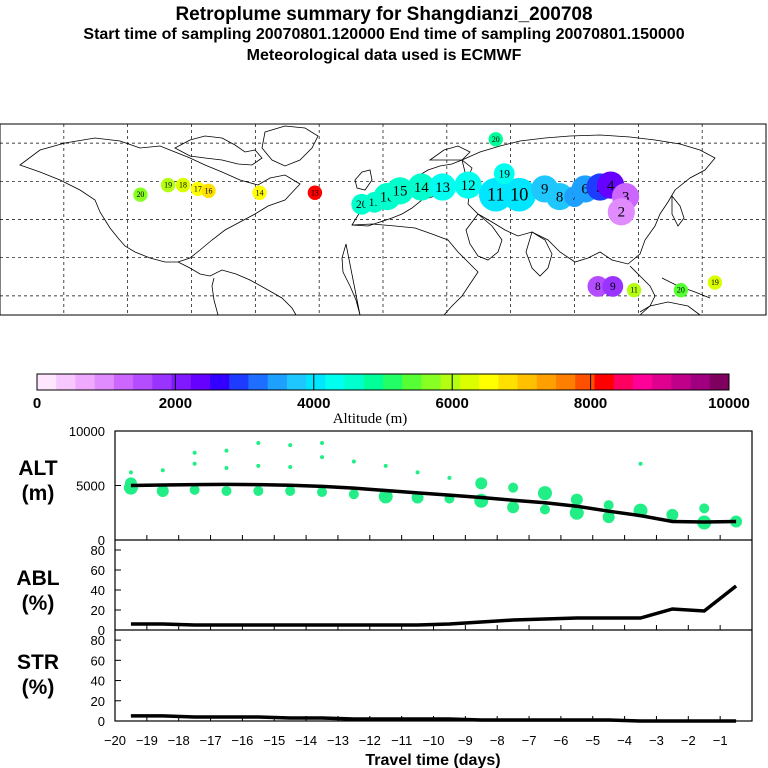 Image resolution: width=768 pixels, height=768 pixels. What do you see at coordinates (211, 740) in the screenshot?
I see `x-tick-label: −17` at bounding box center [211, 740].